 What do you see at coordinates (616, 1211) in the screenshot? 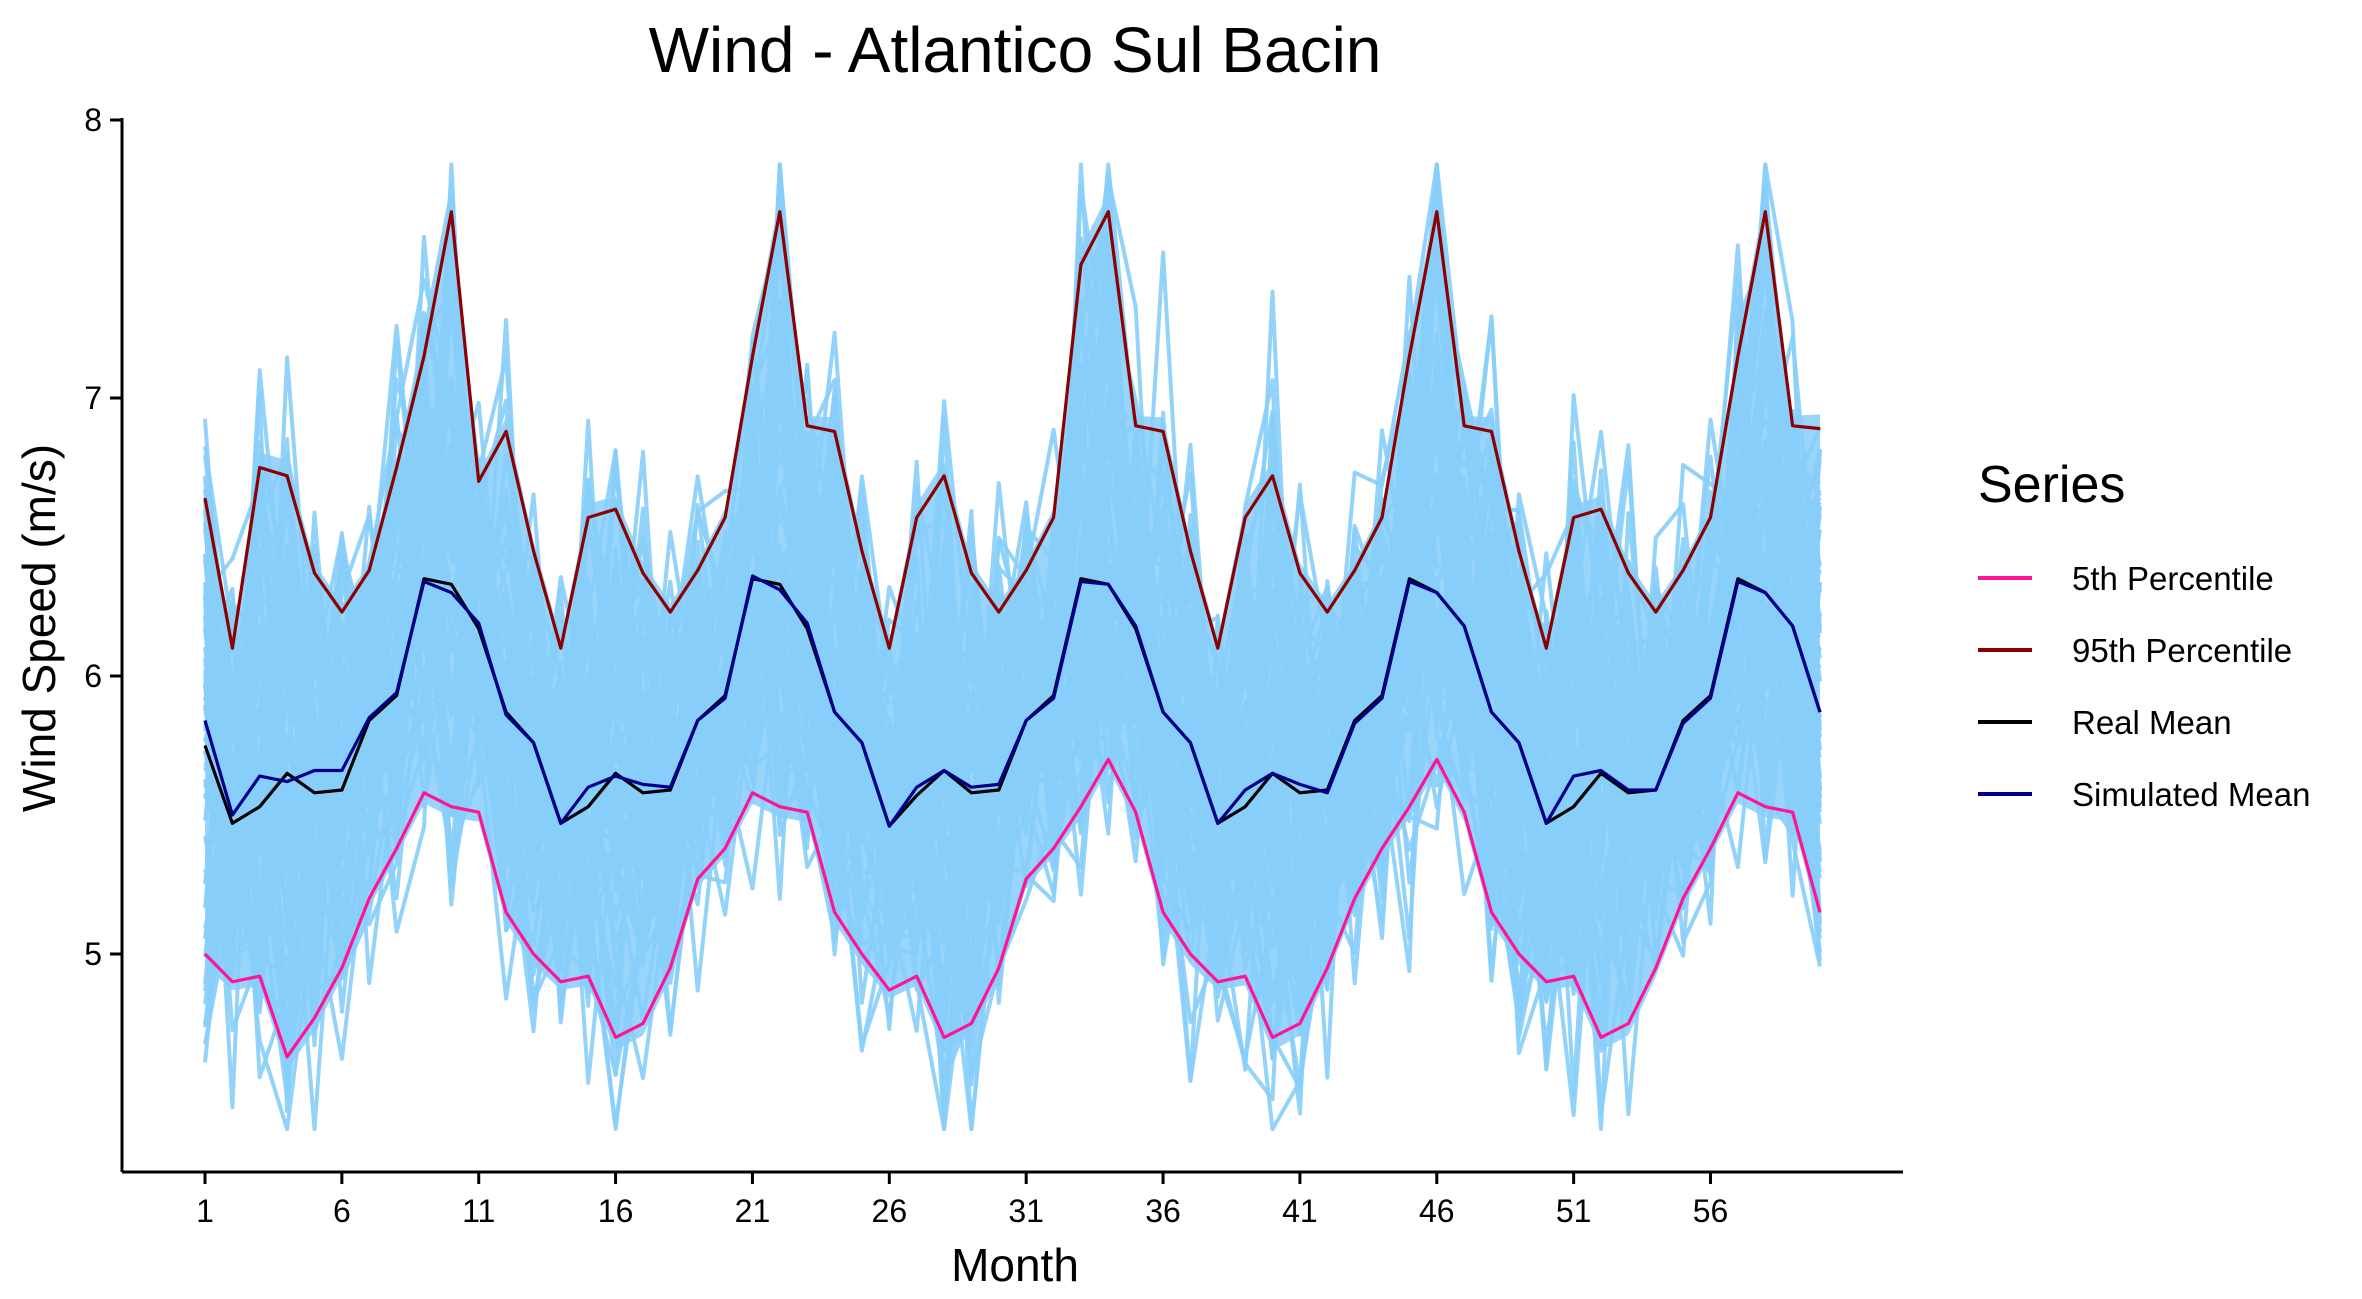
I see `x-tick-label: 16` at bounding box center [616, 1211].